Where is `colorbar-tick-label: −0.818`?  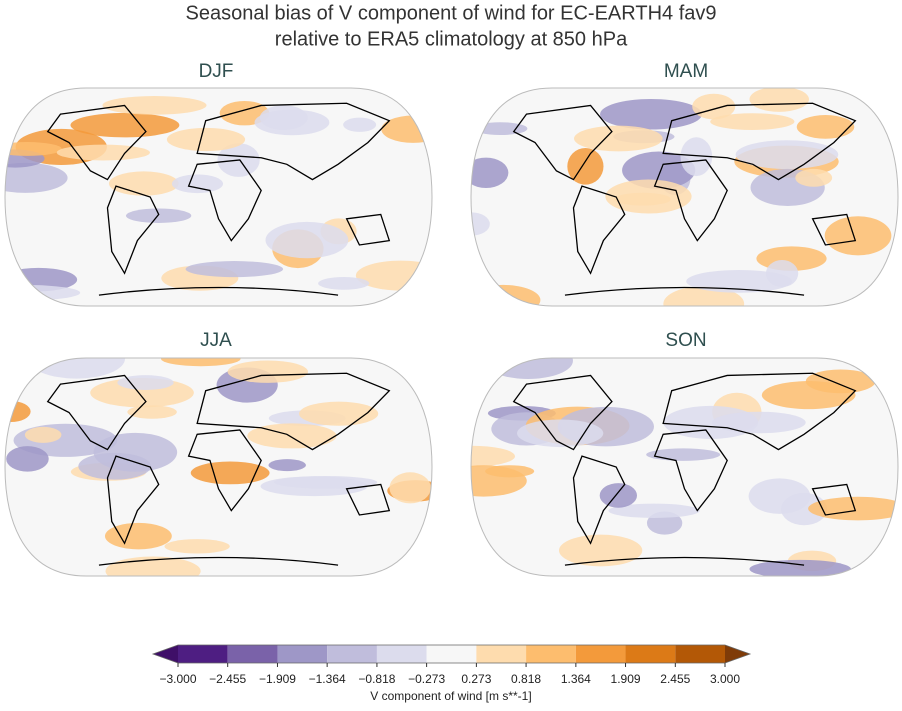 colorbar-tick-label: −0.818 is located at coordinates (376, 679).